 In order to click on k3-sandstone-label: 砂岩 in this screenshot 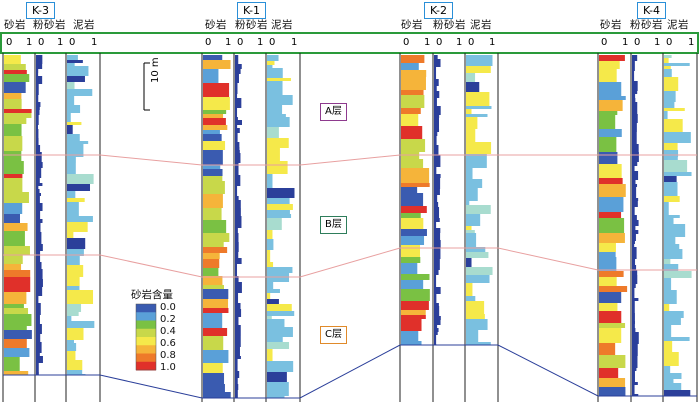, I will do `click(15, 25)`.